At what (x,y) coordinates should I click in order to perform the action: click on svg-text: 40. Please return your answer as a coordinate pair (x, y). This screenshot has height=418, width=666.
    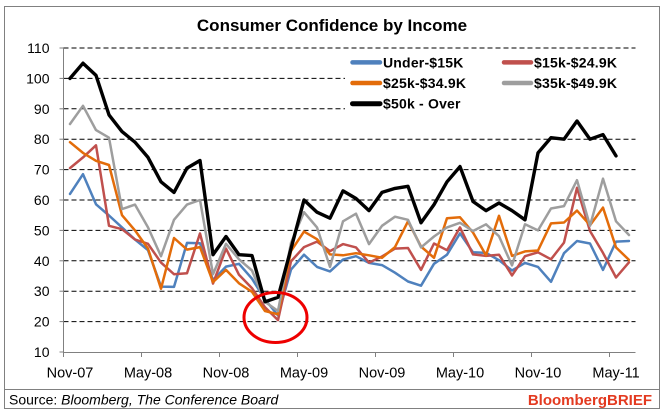
    Looking at the image, I should click on (42, 261).